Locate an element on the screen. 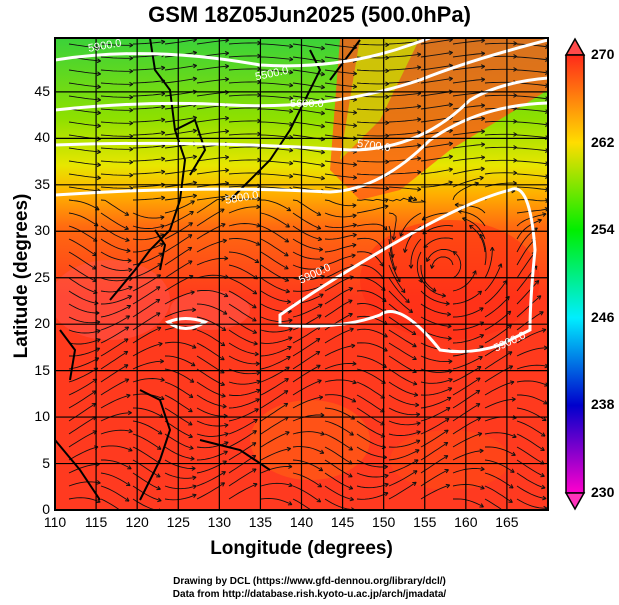 Image resolution: width=619 pixels, height=605 pixels. x-tick-label: 140 is located at coordinates (301, 522).